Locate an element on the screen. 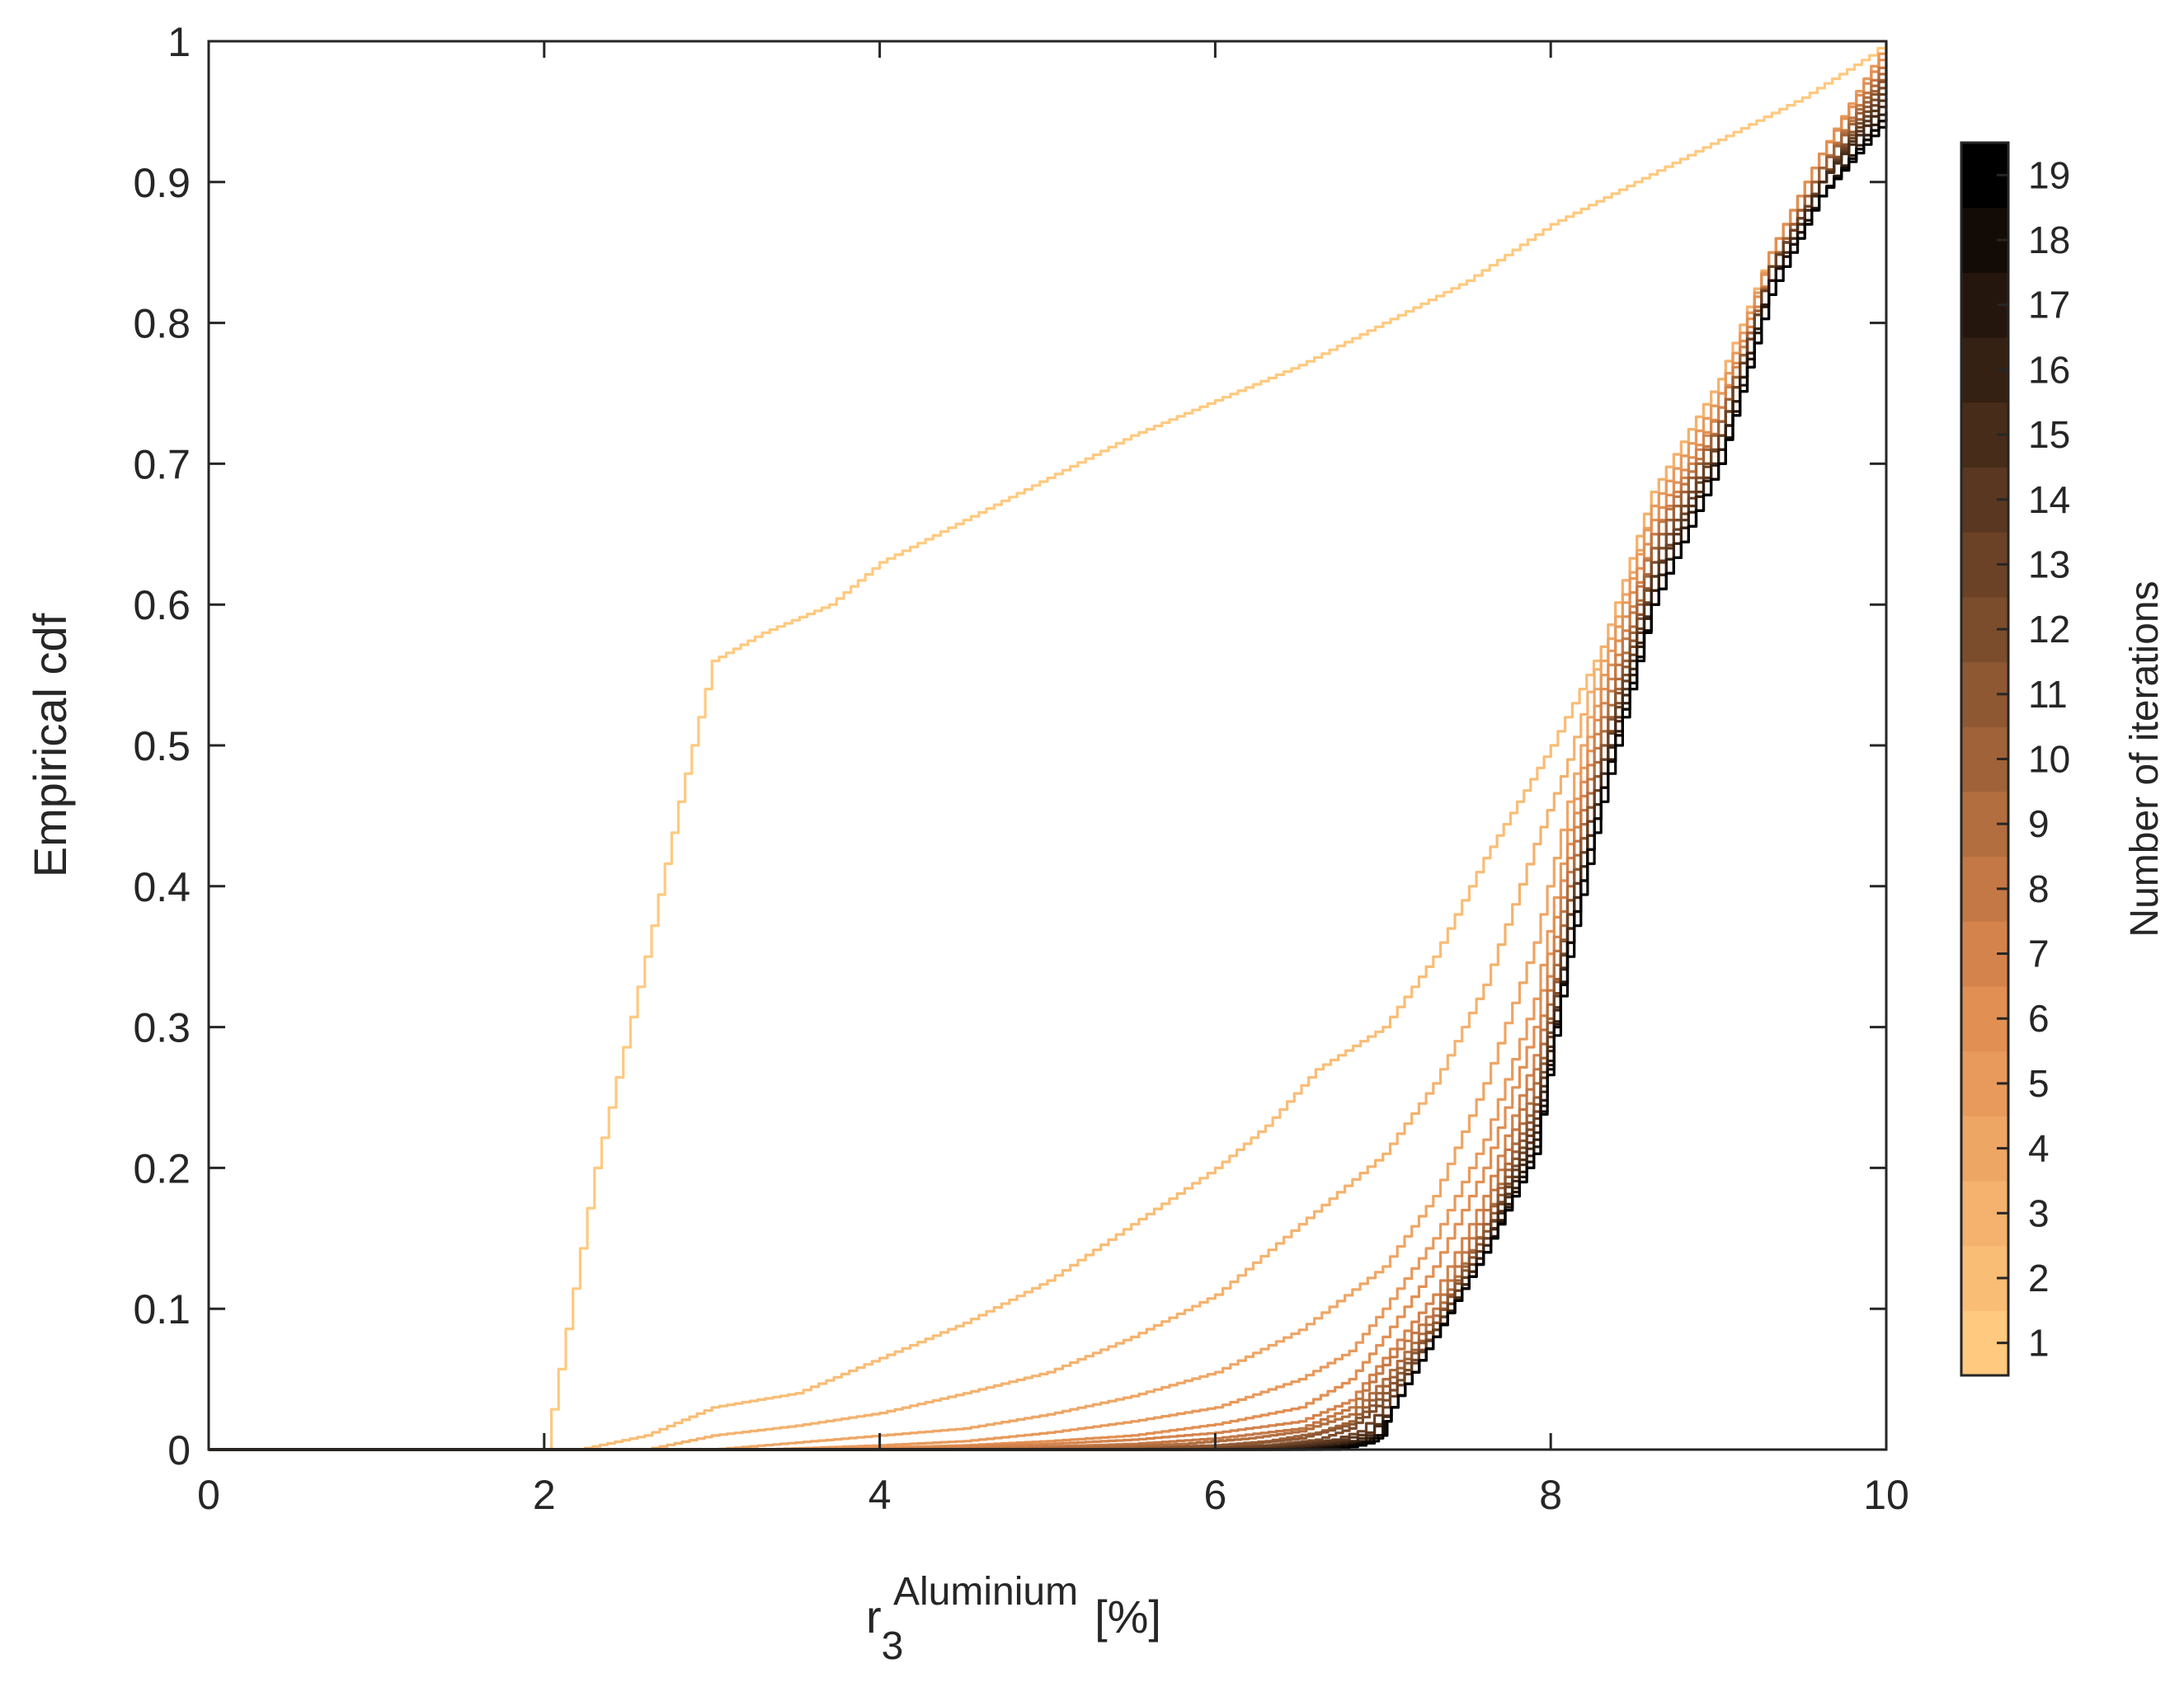  x-axis-label-base: r is located at coordinates (874, 1617).